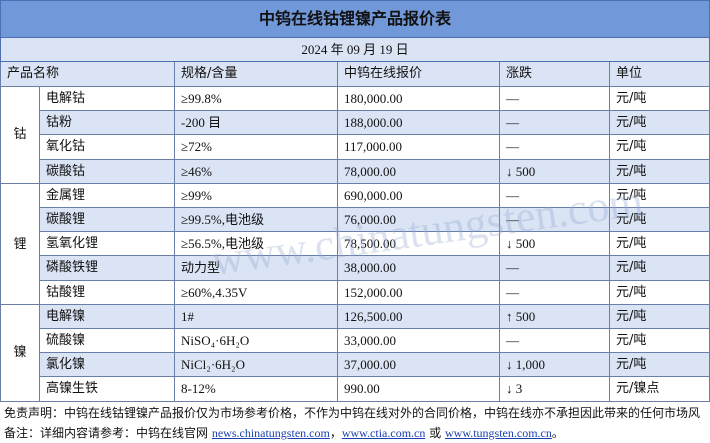 This screenshot has width=710, height=443. I want to click on change: ↓ 1,000, so click(555, 365).